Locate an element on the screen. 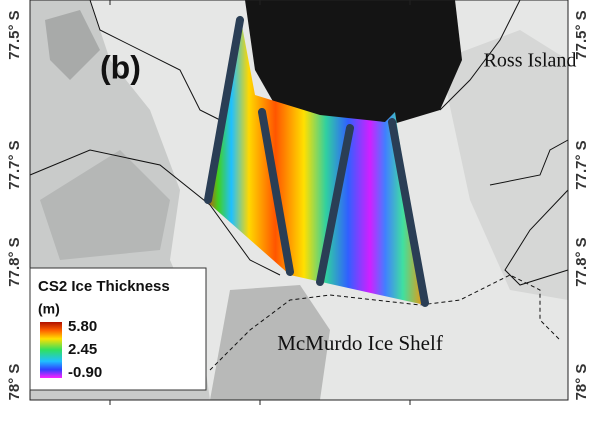 The width and height of the screenshot is (596, 421). place-label: McMurdo Ice Shelf is located at coordinates (360, 343).